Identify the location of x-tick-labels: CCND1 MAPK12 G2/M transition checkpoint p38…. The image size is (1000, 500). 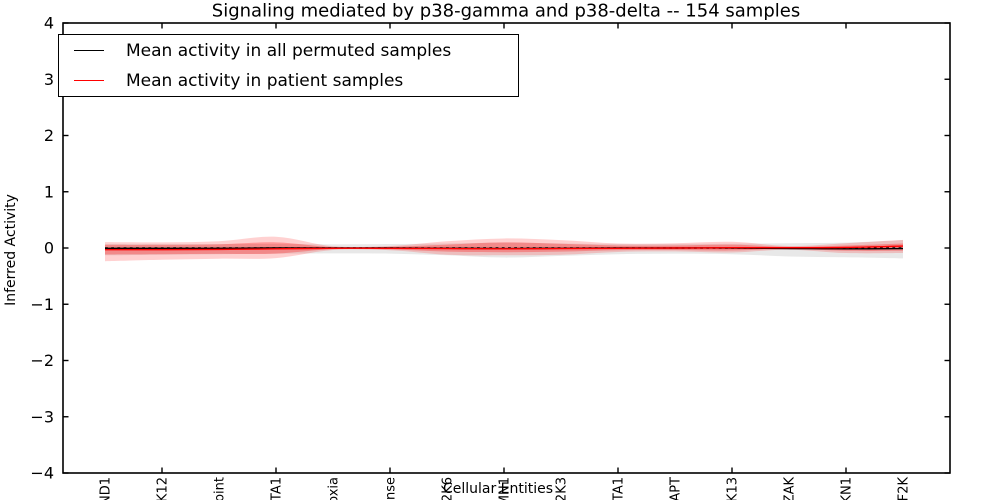
(505, 488).